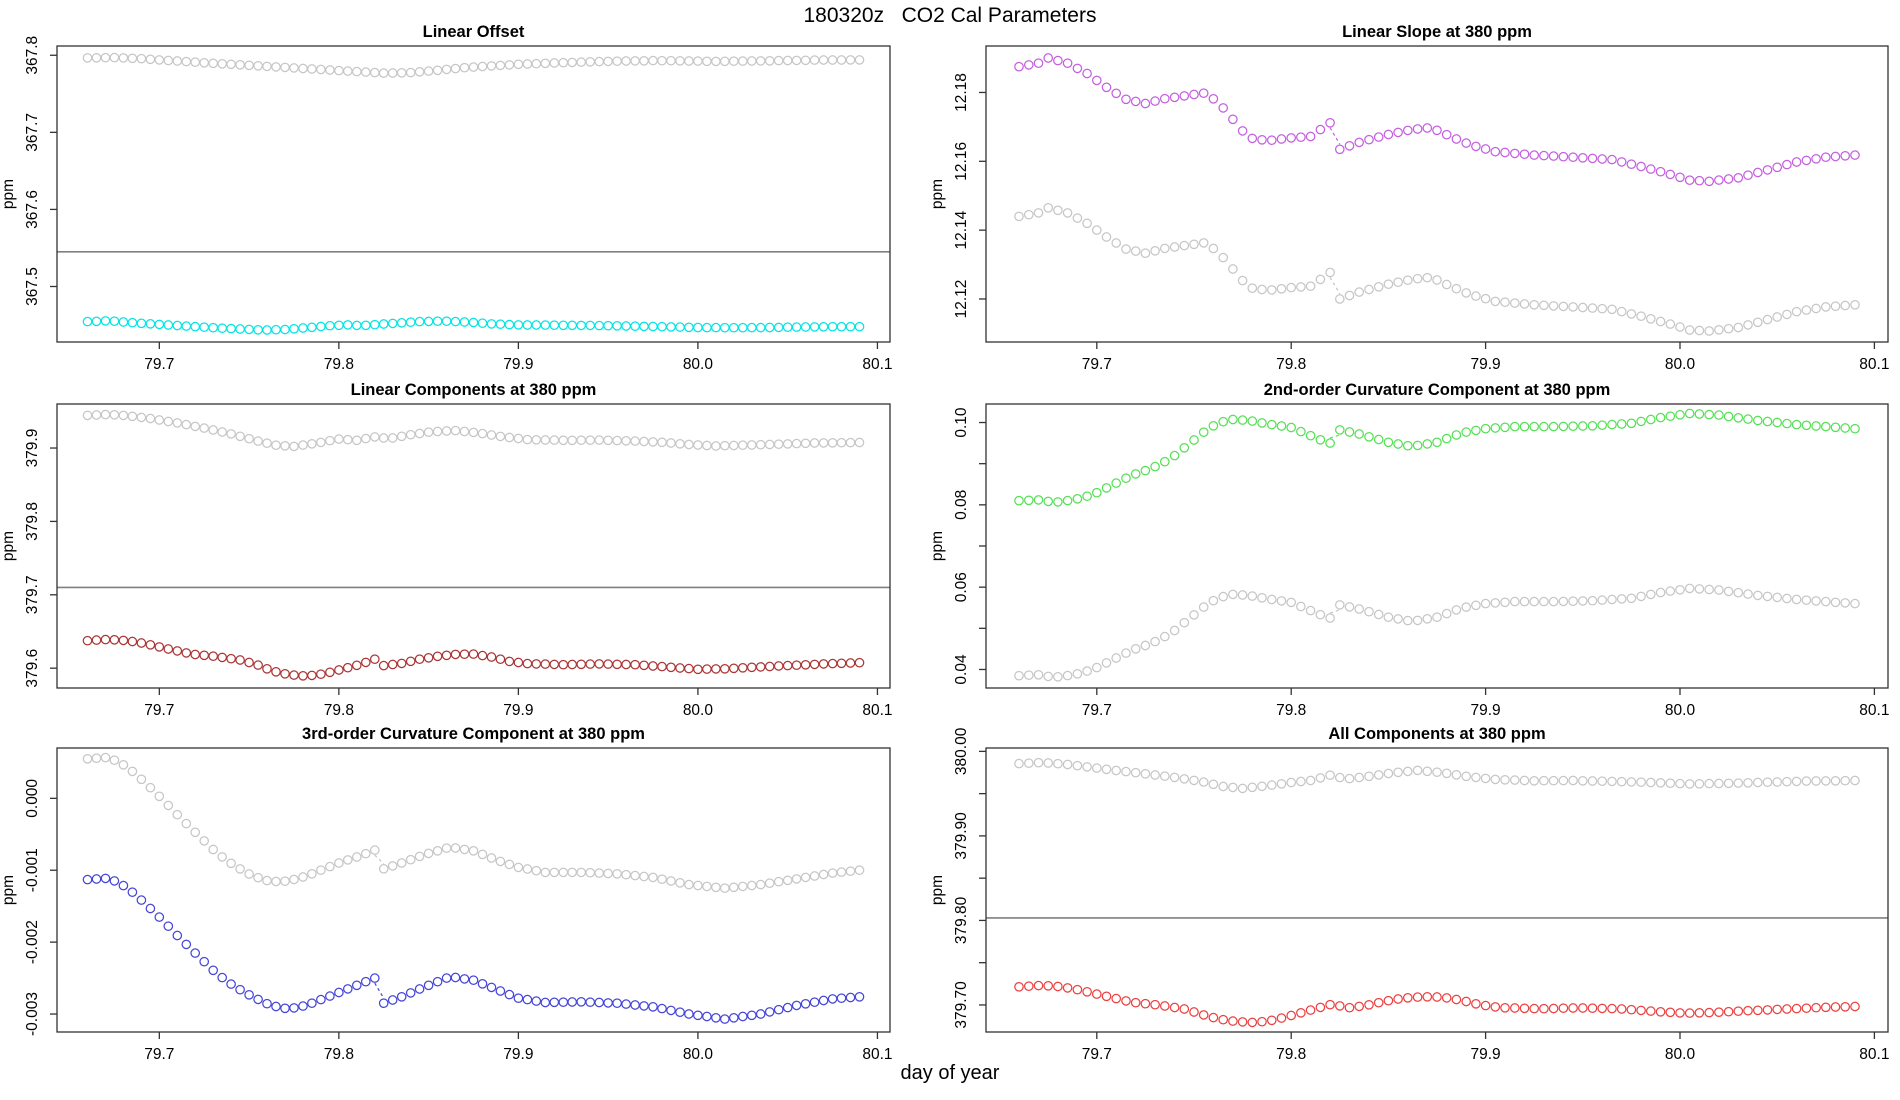 This screenshot has height=1100, width=1900. What do you see at coordinates (950, 15) in the screenshot?
I see `main-title: 180320z CO2 Cal Parameters` at bounding box center [950, 15].